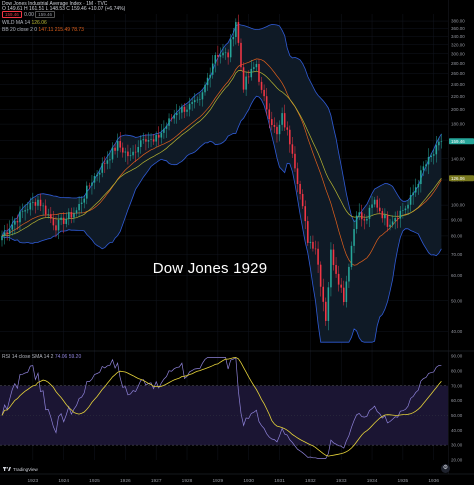 The width and height of the screenshot is (474, 485). I want to click on sell-price-chip: 159.46, so click(12, 14).